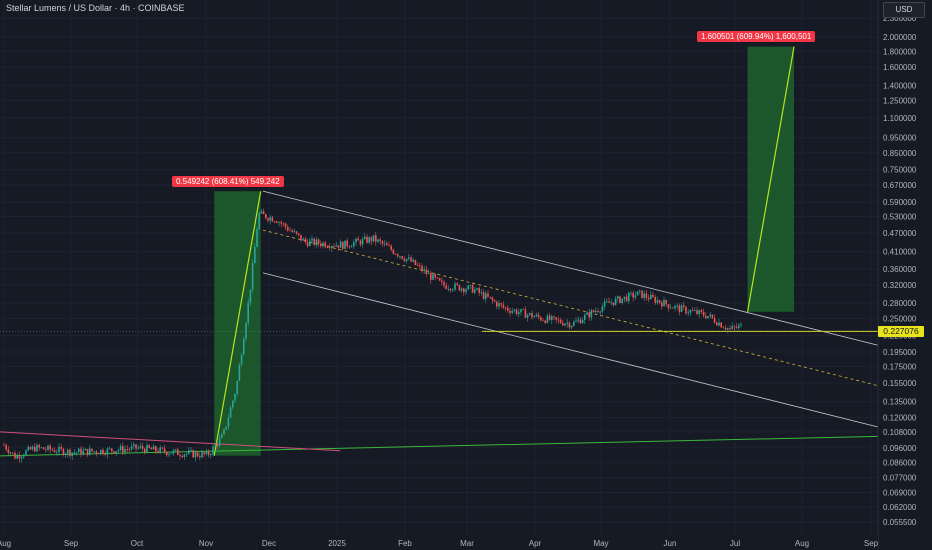 The height and width of the screenshot is (550, 932). Describe the element at coordinates (900, 402) in the screenshot. I see `y-tick-label: 0.135000` at that location.